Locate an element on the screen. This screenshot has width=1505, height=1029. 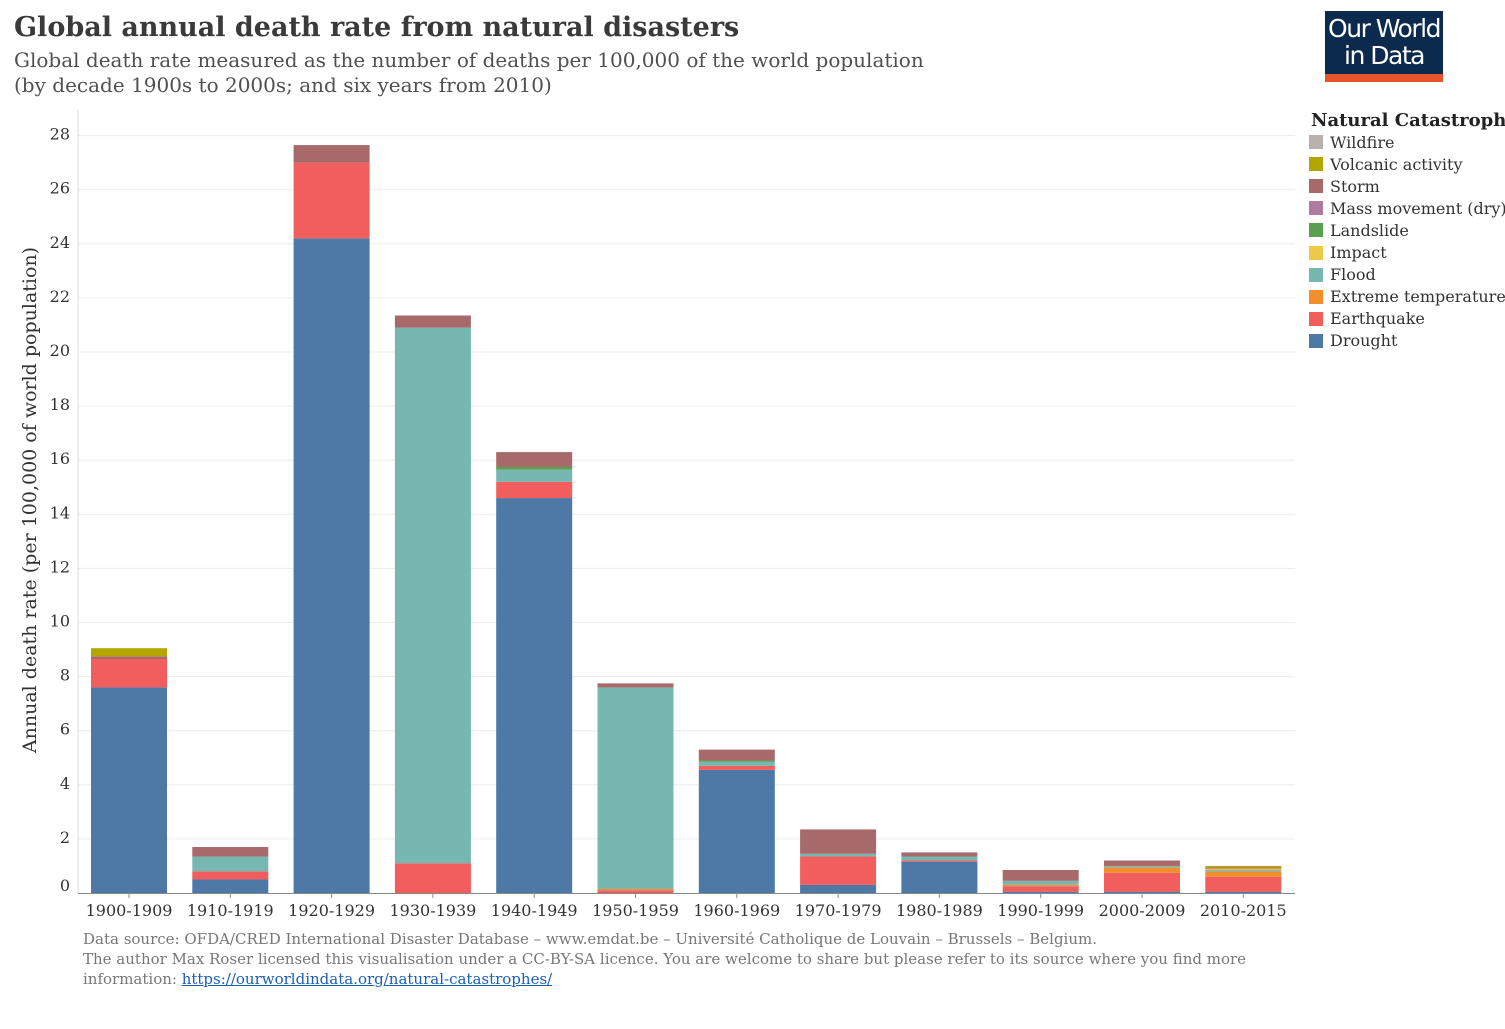
logo-line2: in Data is located at coordinates (1384, 55).